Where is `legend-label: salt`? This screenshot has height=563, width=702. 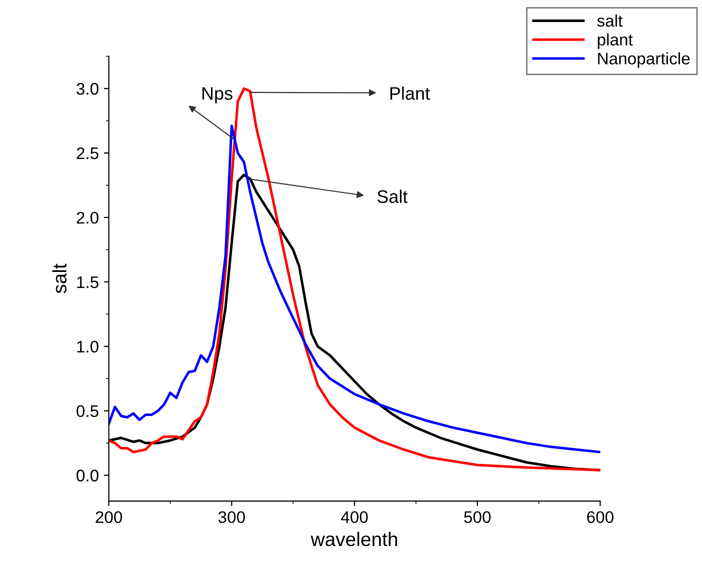
legend-label: salt is located at coordinates (610, 20).